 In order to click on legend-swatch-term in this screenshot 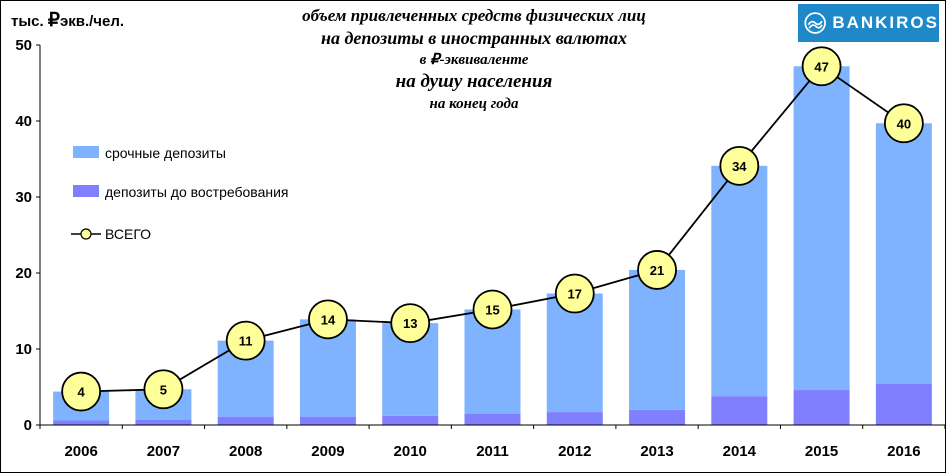, I will do `click(86, 152)`.